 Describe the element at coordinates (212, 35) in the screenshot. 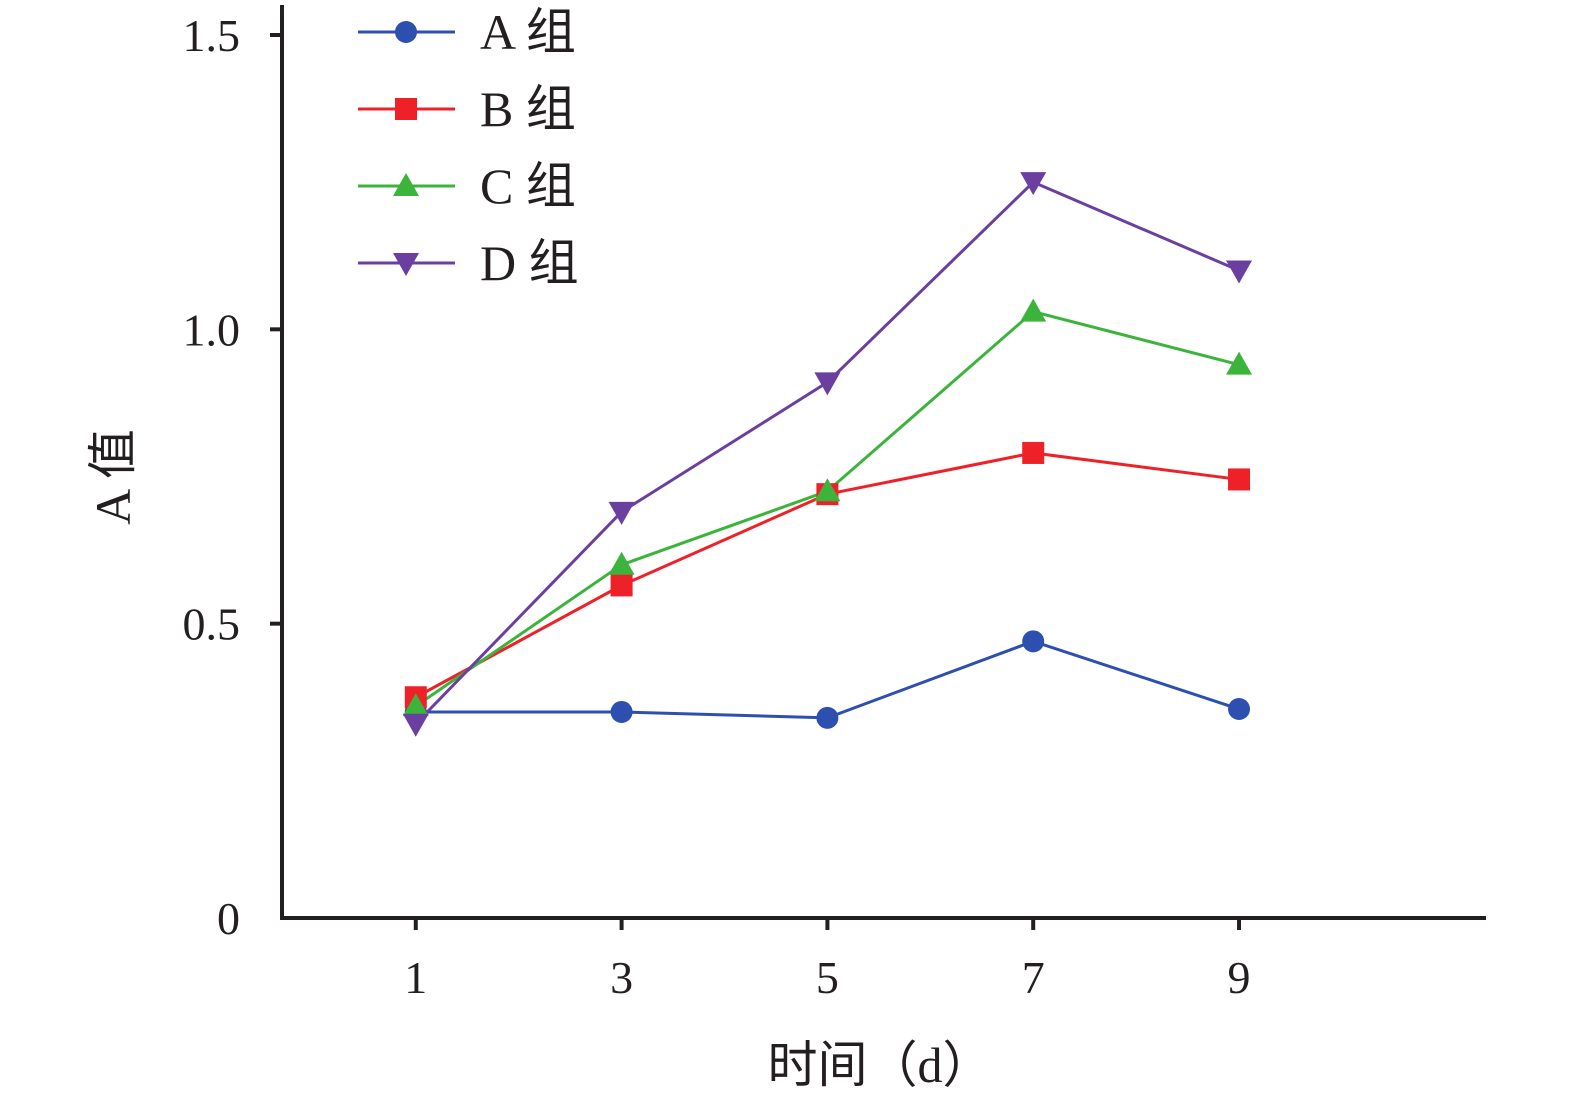

I see `y-tick-label: 1.5` at that location.